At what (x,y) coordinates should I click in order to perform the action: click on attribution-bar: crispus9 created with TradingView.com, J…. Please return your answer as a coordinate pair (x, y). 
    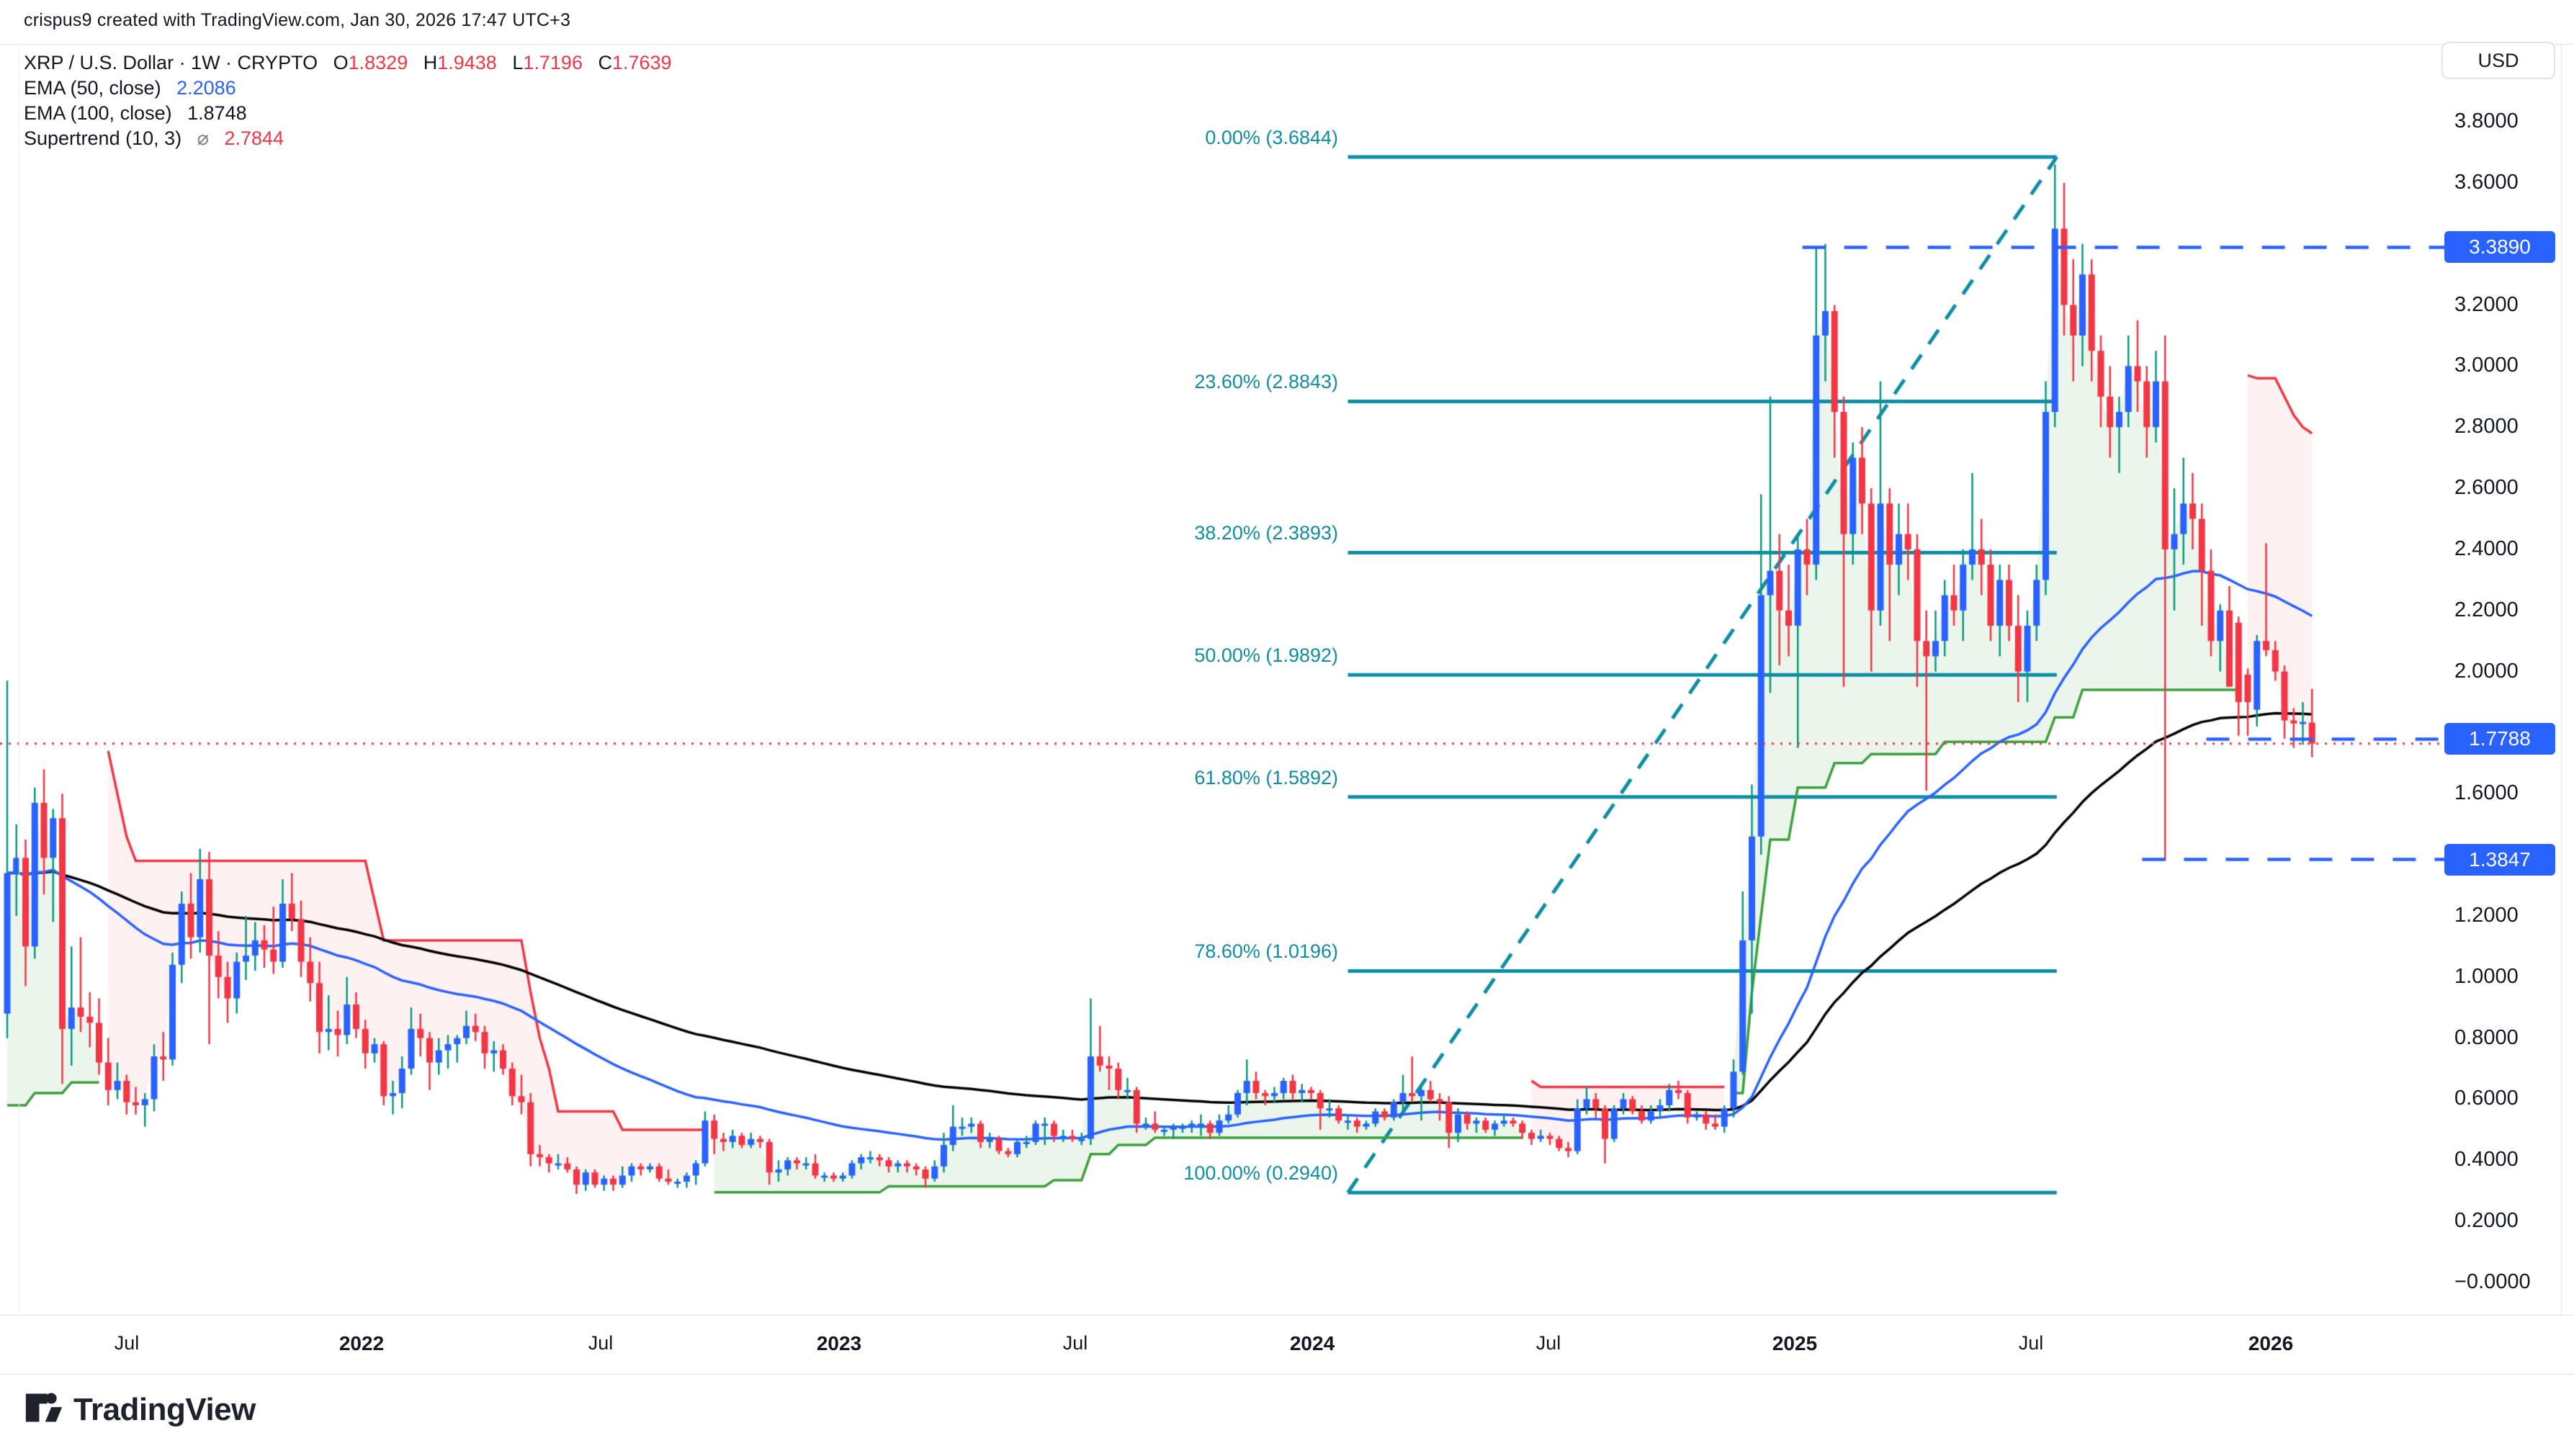
    Looking at the image, I should click on (297, 20).